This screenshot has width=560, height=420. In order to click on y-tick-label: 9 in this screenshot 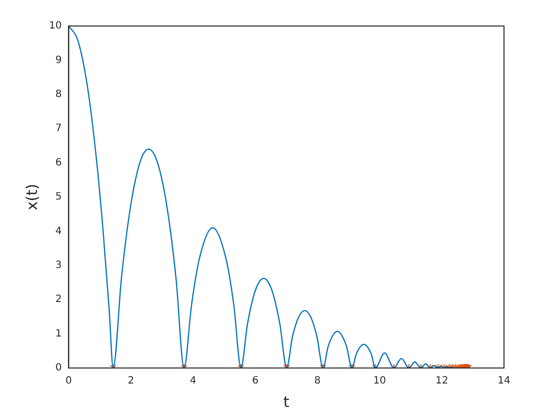, I will do `click(58, 60)`.